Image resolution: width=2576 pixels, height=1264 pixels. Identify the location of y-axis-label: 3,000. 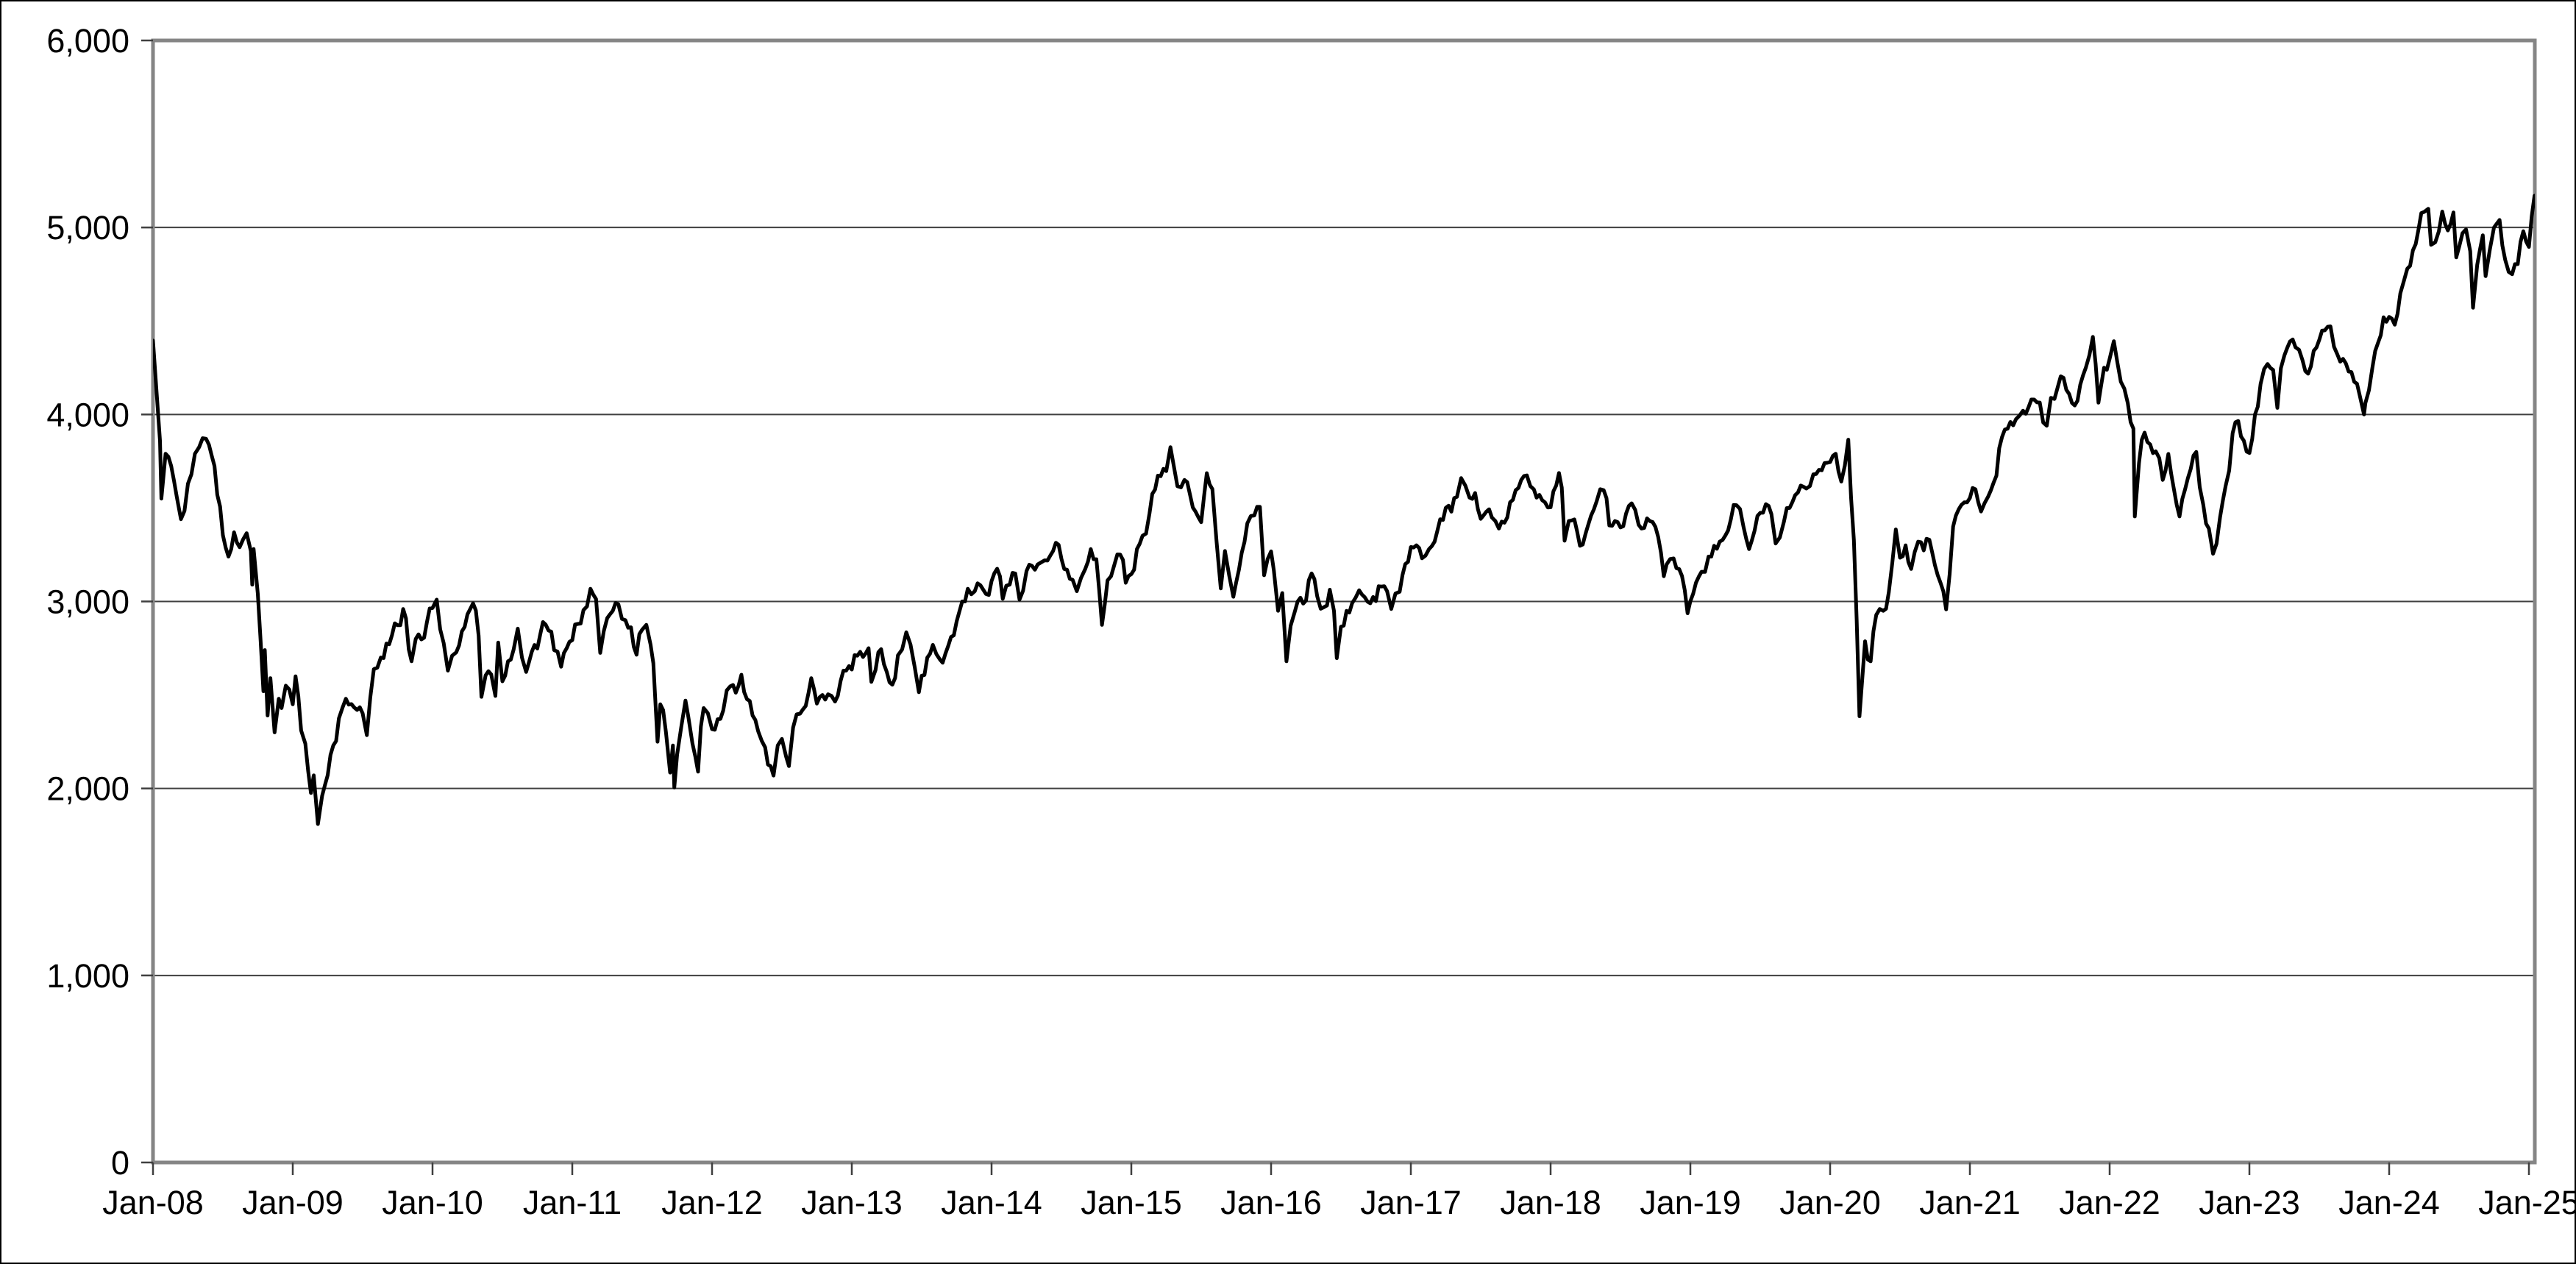
(87, 602).